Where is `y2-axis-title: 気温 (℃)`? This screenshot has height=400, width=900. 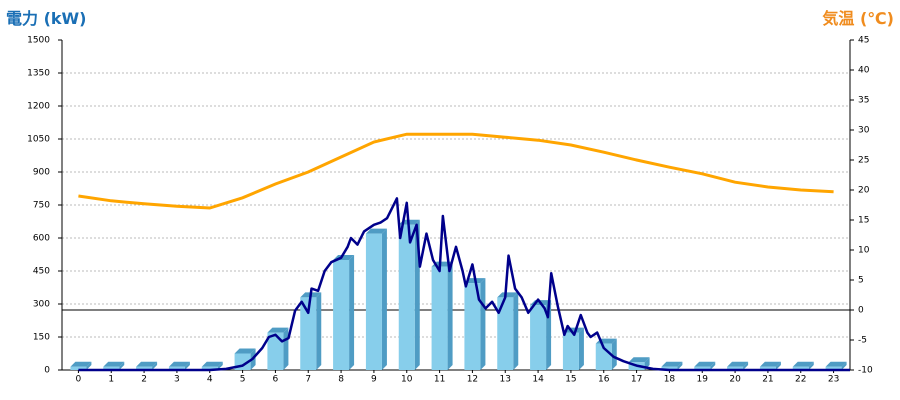 y2-axis-title: 気温 (℃) is located at coordinates (858, 18).